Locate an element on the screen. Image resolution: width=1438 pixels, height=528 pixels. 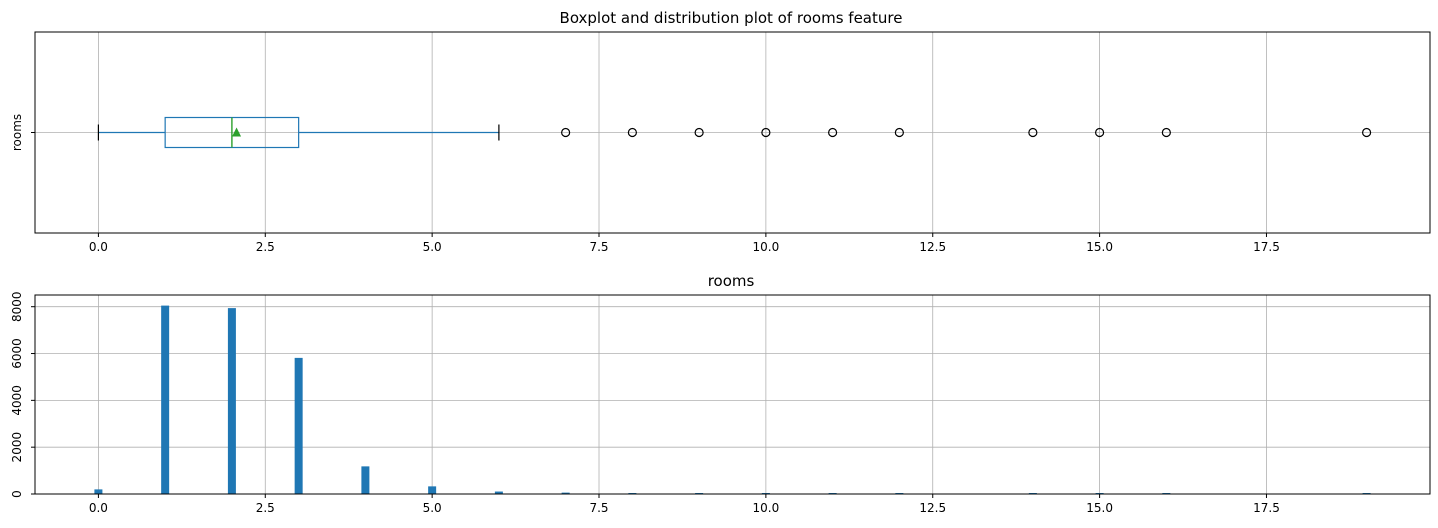
boxplot-glyph is located at coordinates (298, 132).